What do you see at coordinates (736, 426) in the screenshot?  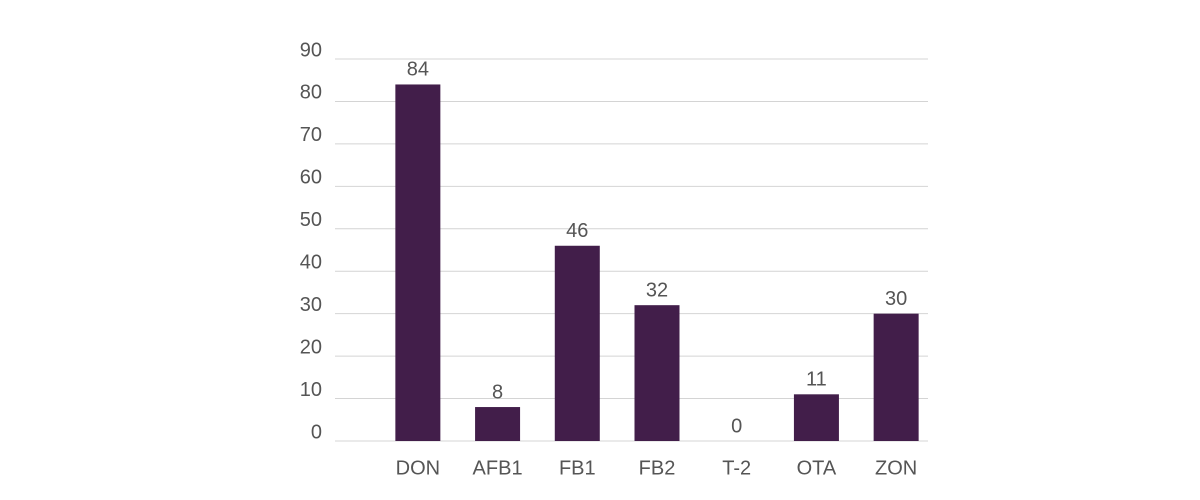 I see `value-label: 0` at bounding box center [736, 426].